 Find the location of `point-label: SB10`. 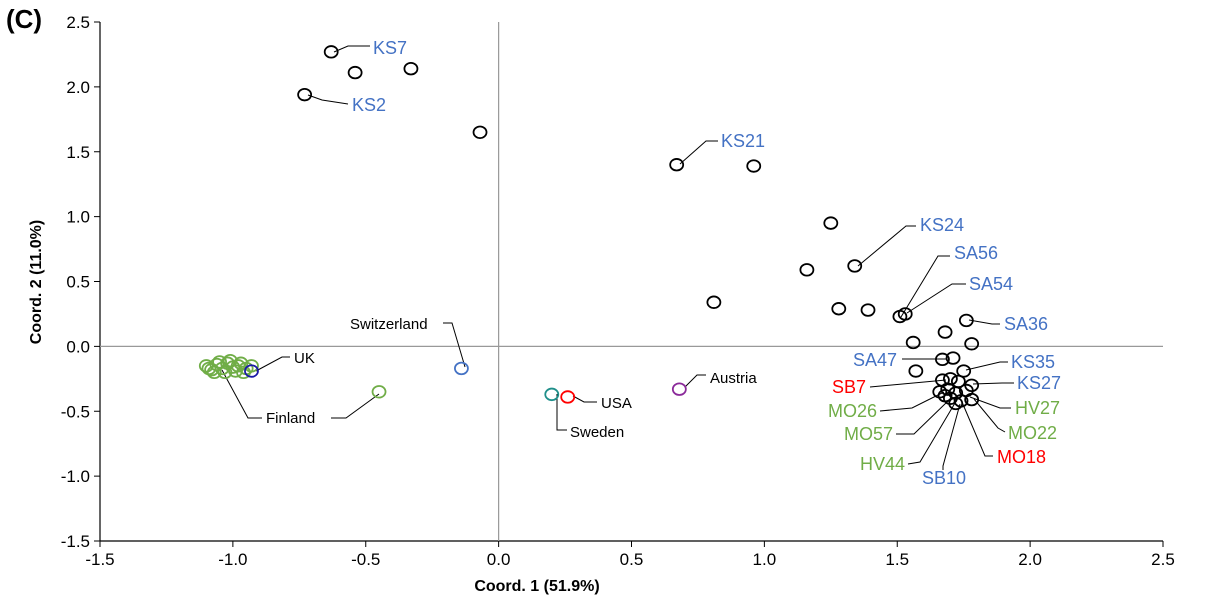

point-label: SB10 is located at coordinates (944, 478).